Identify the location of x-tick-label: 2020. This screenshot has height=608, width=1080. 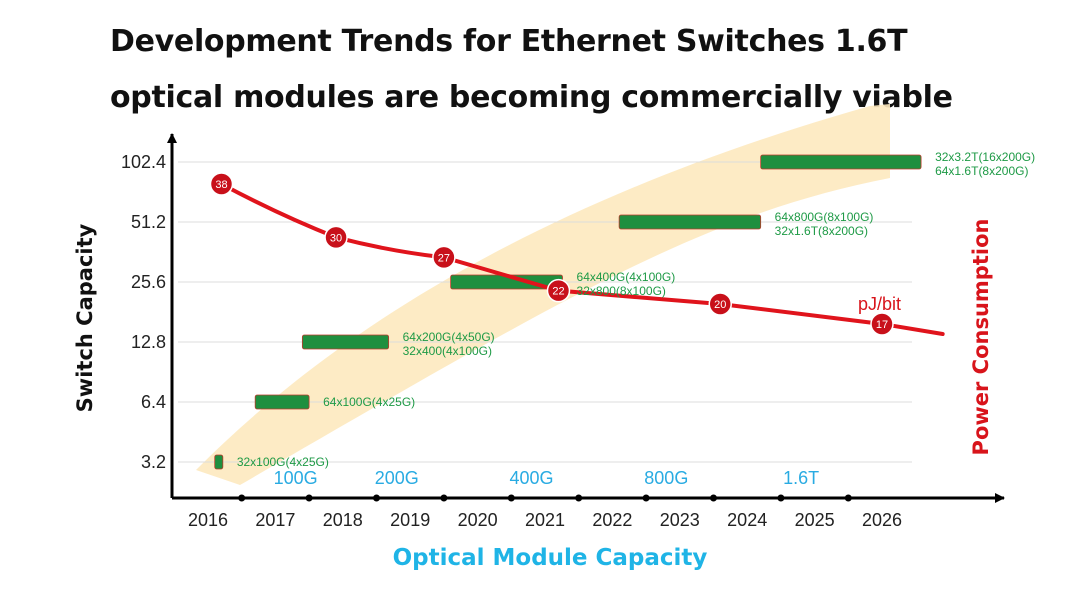
(478, 520).